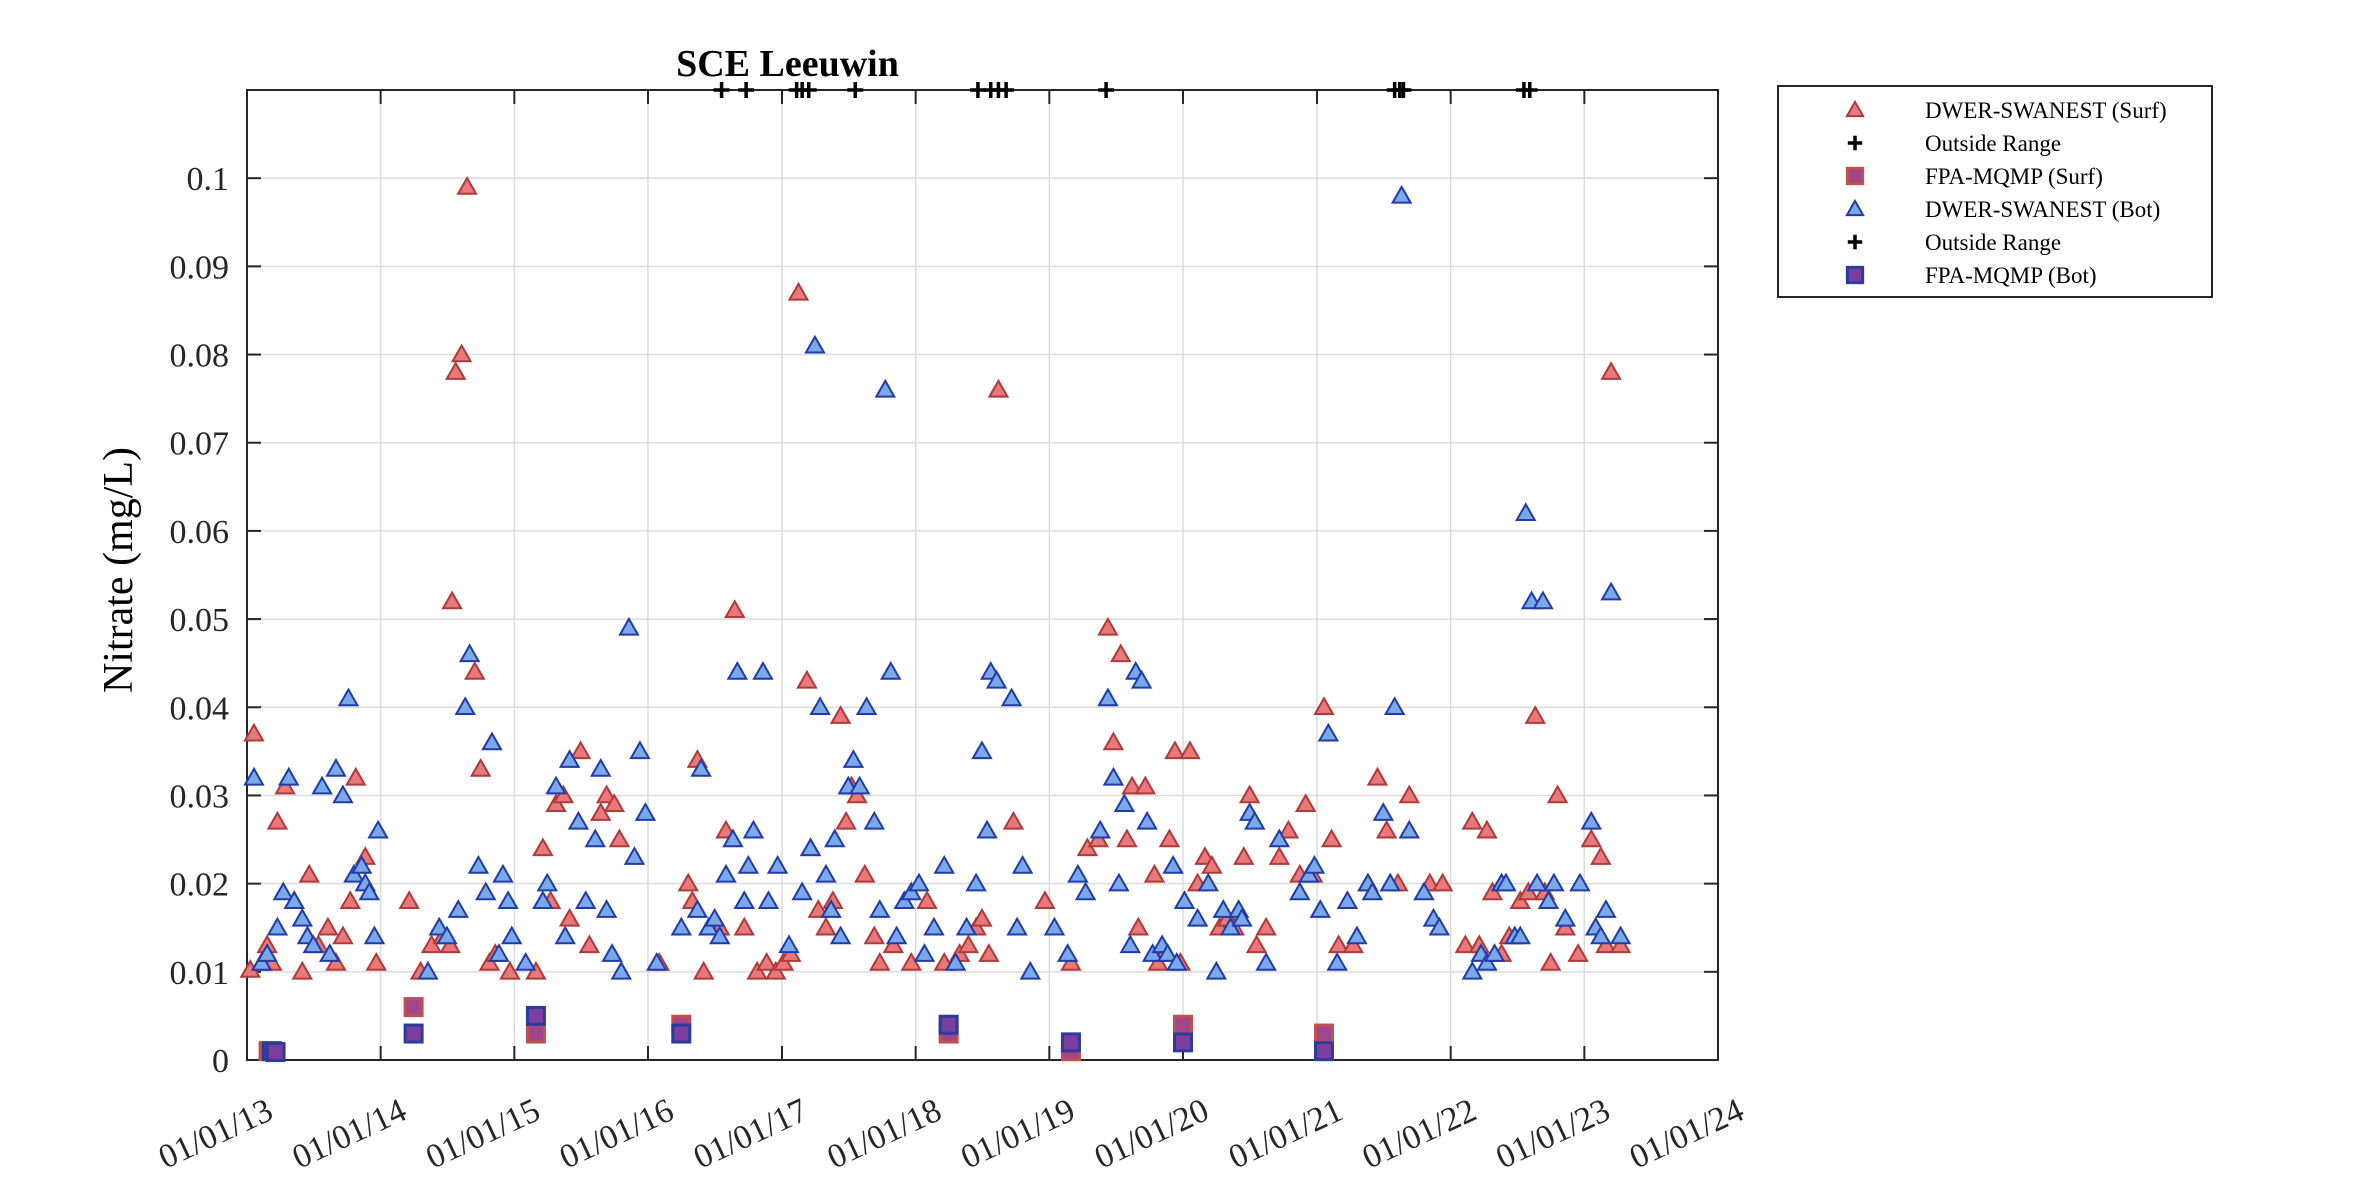  I want to click on y-tick-label: 0.09, so click(200, 267).